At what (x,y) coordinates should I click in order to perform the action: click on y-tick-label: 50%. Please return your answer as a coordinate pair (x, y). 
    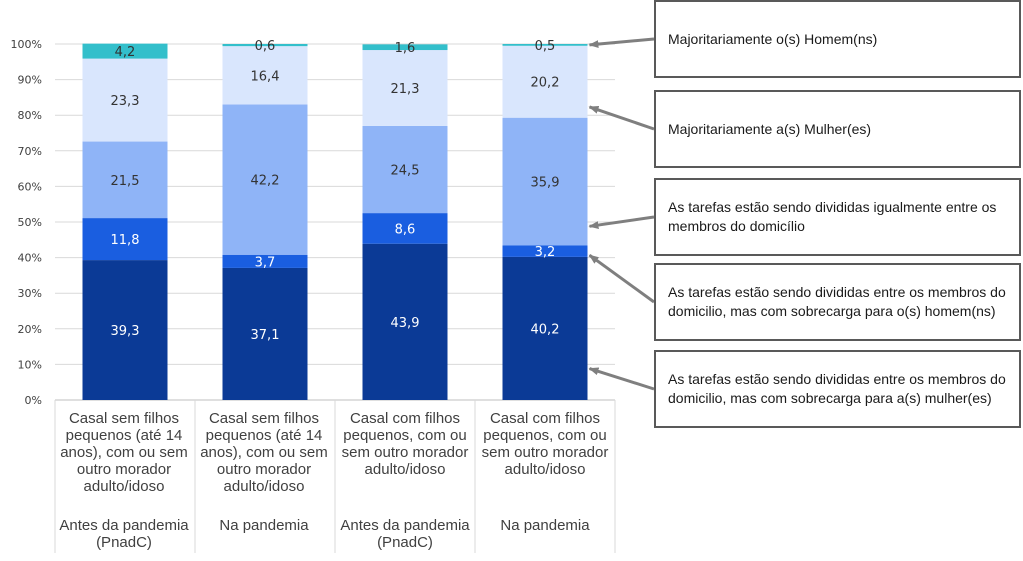
    Looking at the image, I should click on (30, 222).